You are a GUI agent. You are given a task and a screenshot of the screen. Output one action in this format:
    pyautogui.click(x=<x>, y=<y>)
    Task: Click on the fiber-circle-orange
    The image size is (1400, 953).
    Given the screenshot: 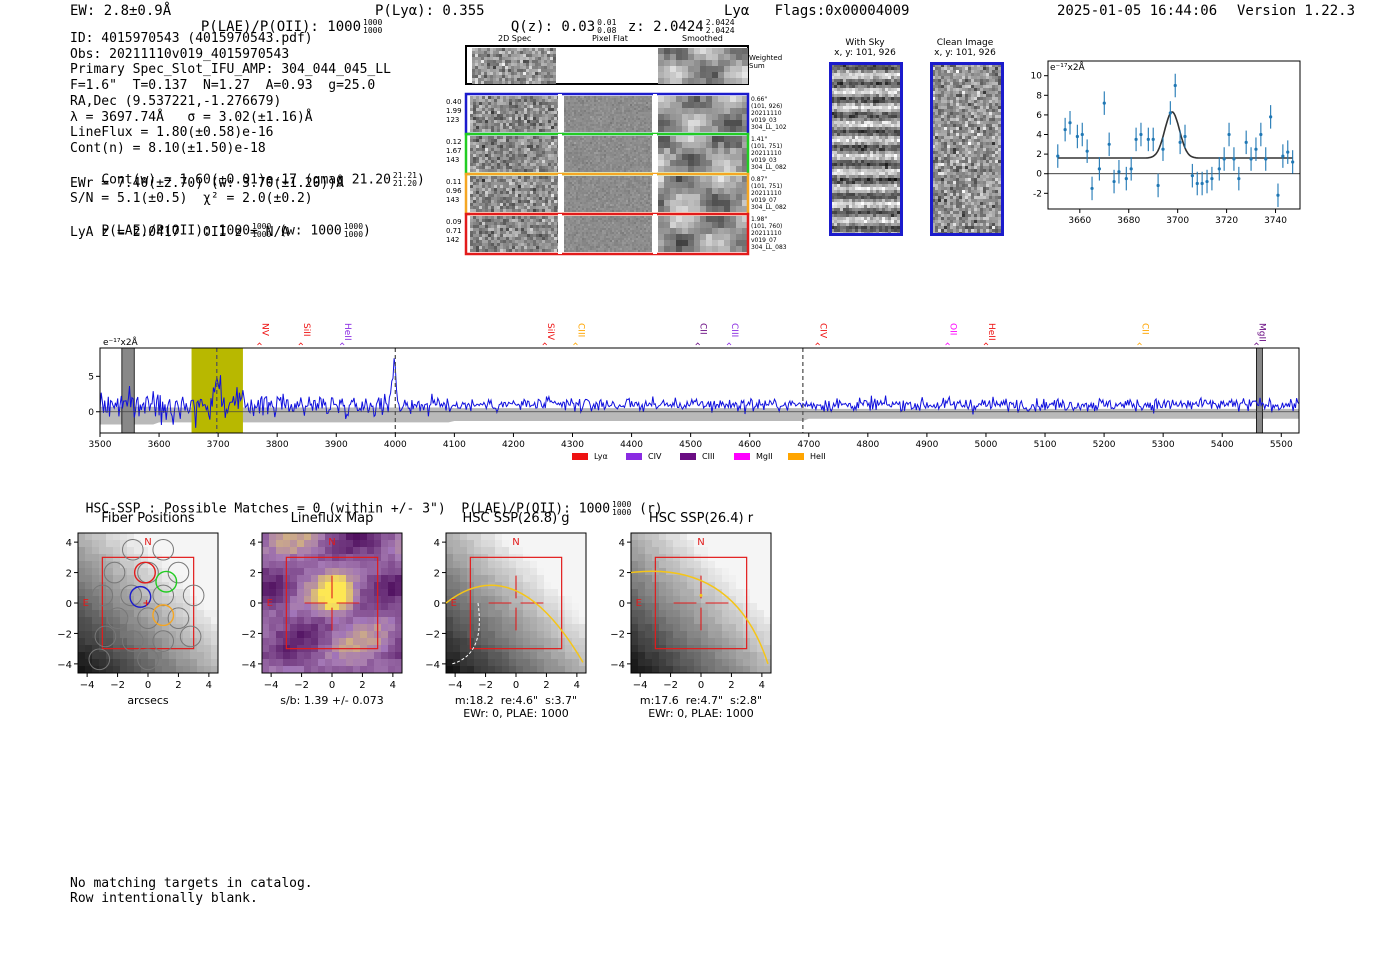 What is the action you would take?
    pyautogui.click(x=163, y=615)
    